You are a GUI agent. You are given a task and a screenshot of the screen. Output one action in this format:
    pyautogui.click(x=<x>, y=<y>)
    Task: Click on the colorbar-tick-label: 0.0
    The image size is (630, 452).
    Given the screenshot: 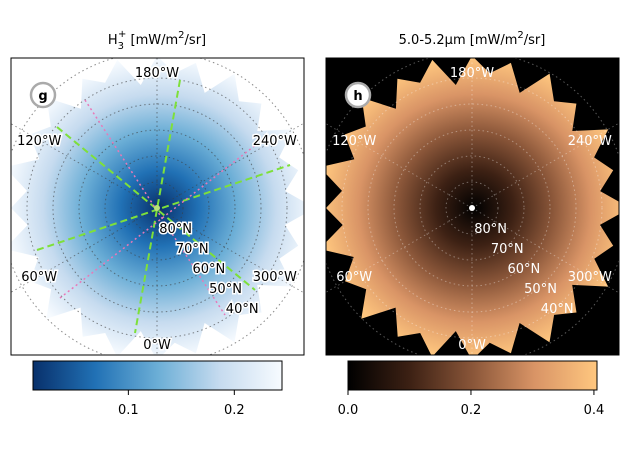 What is the action you would take?
    pyautogui.click(x=348, y=410)
    